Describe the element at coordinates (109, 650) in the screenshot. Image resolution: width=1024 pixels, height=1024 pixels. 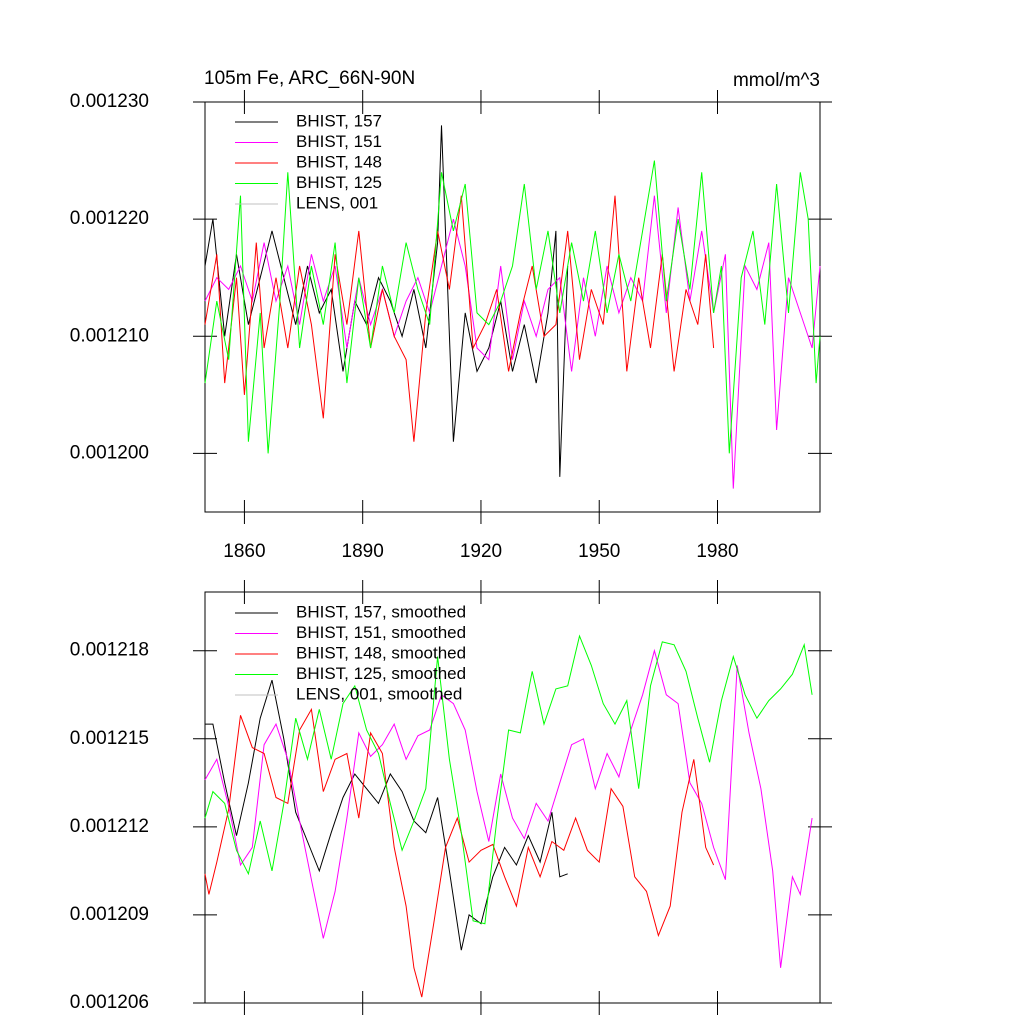
I see `y-tick-label: 0.001218` at that location.